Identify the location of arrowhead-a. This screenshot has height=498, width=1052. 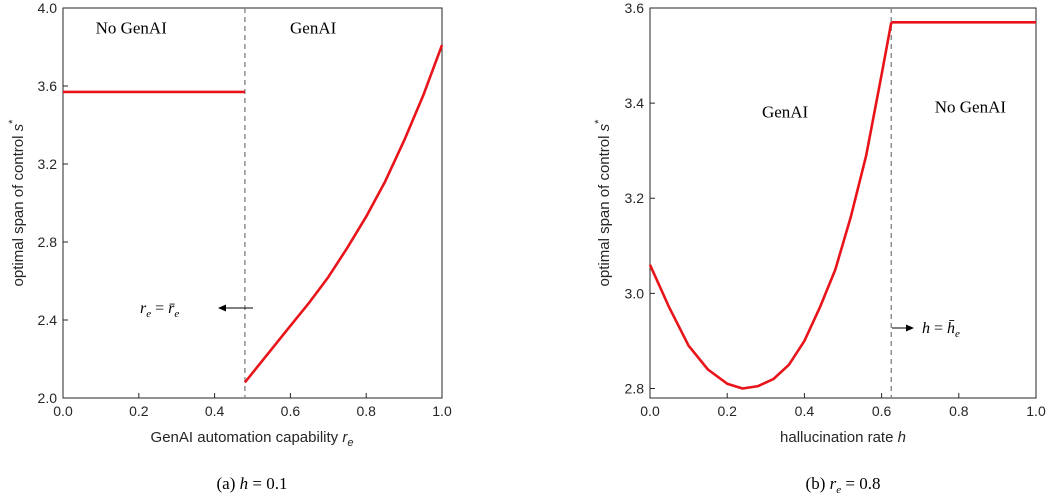
(222, 308).